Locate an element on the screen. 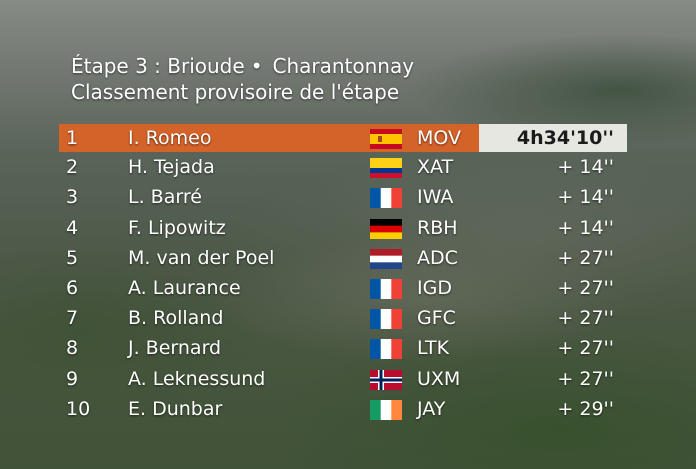 Image resolution: width=696 pixels, height=469 pixels. standings-row: 2 H. Tejada XAT + 14'' is located at coordinates (348, 167).